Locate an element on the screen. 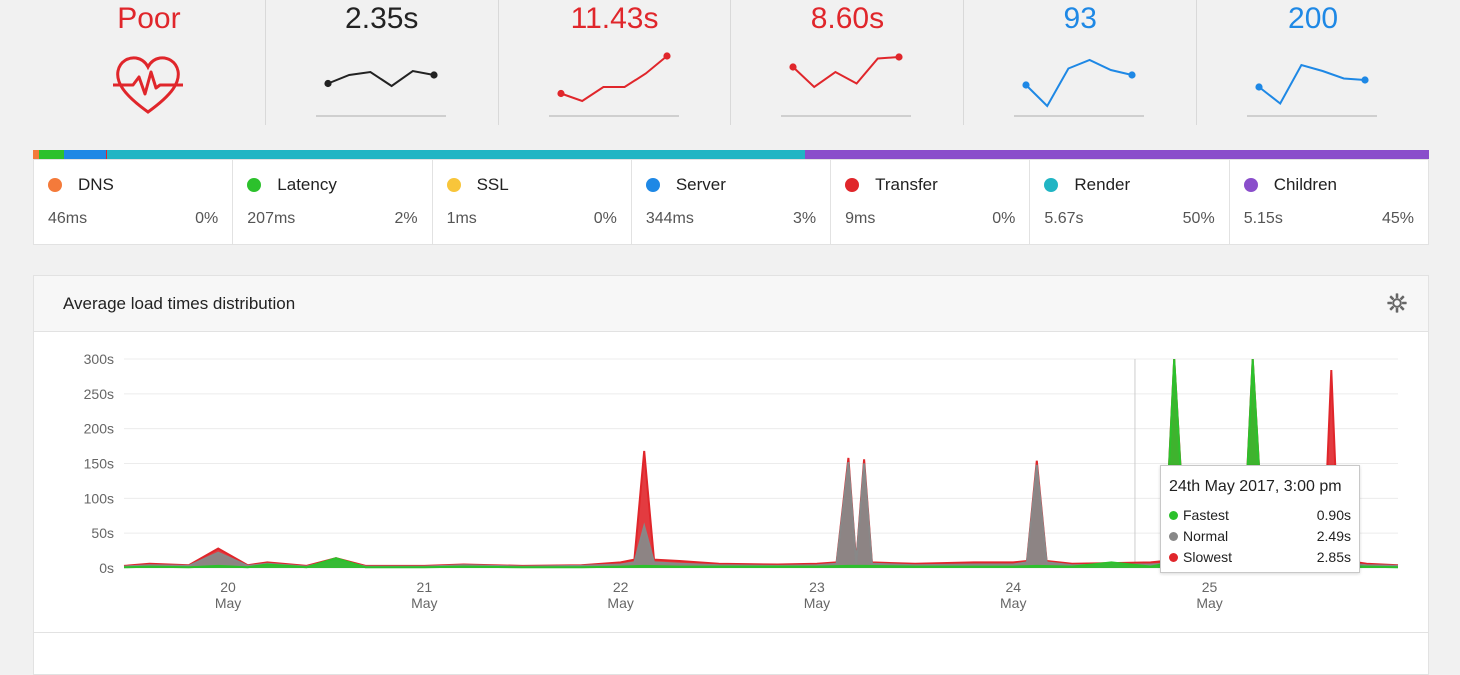  breakdown-percent: 2% is located at coordinates (406, 218).